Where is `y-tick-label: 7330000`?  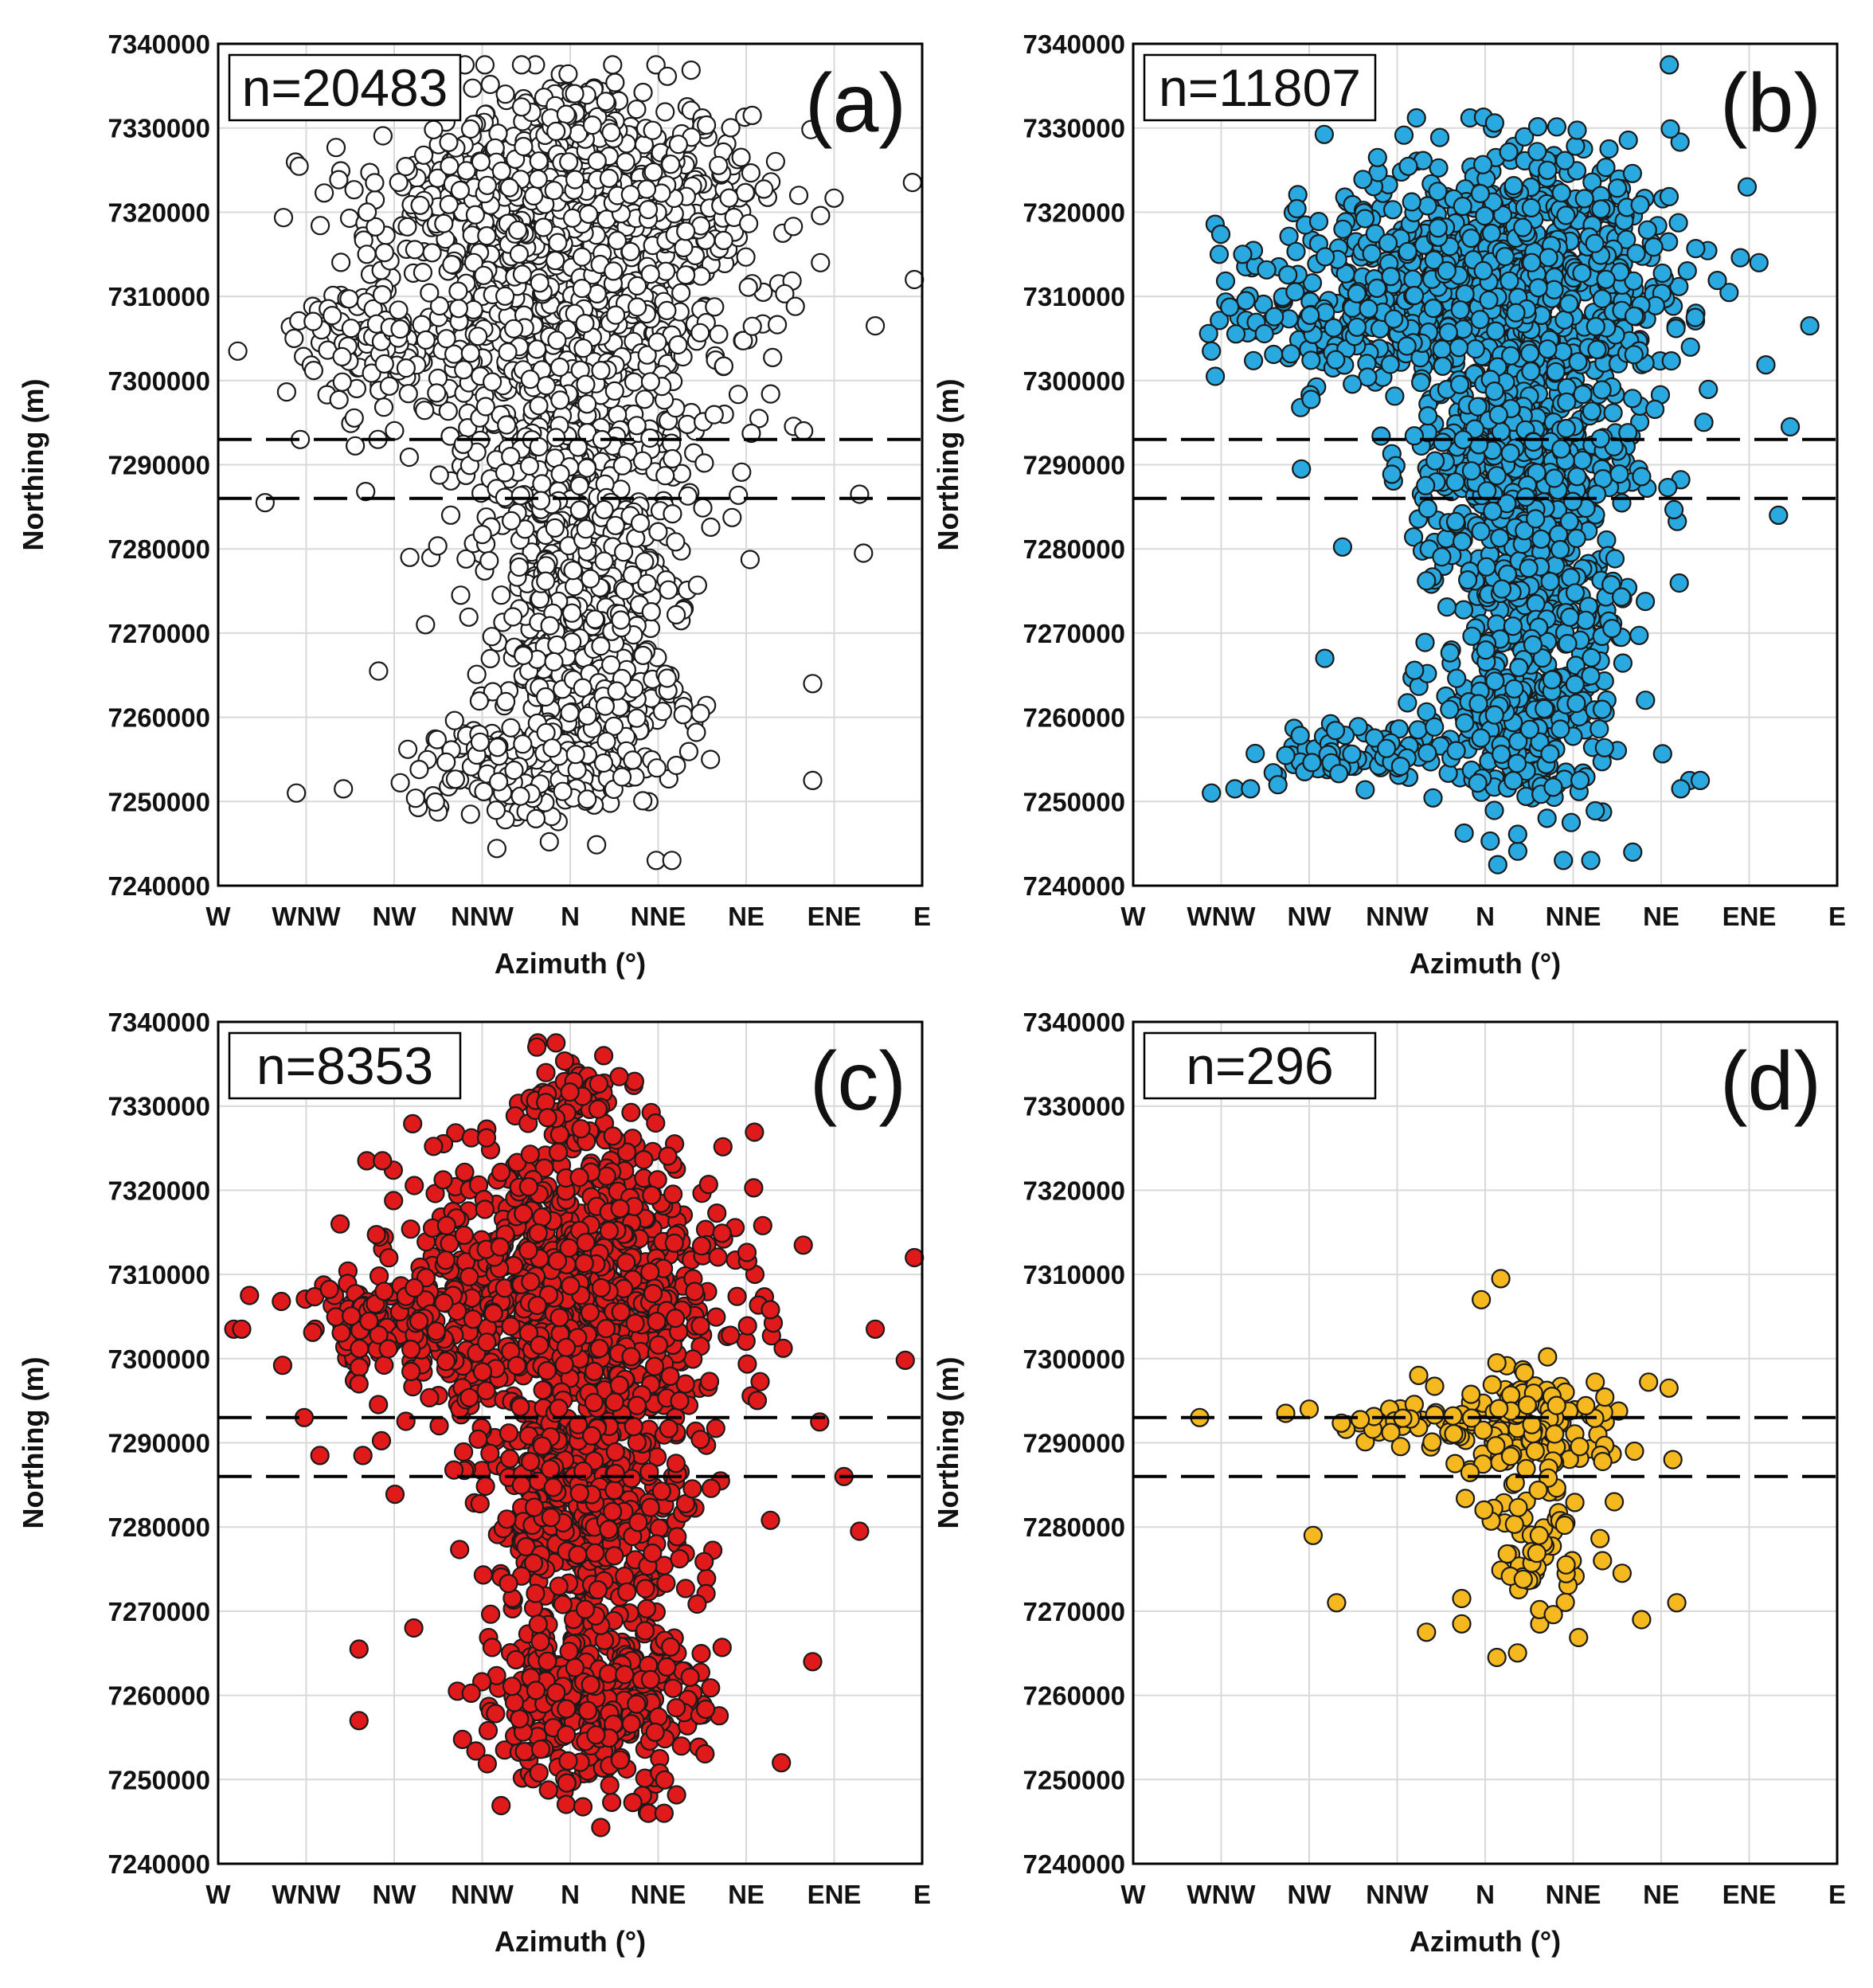
y-tick-label: 7330000 is located at coordinates (1074, 128).